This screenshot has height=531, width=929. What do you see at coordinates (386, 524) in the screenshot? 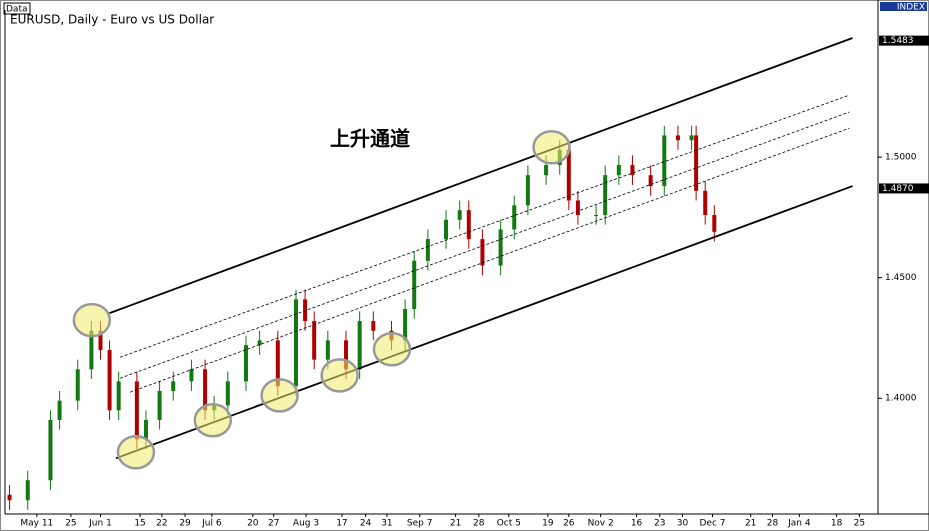
I see `x-tick-label: 31` at bounding box center [386, 524].